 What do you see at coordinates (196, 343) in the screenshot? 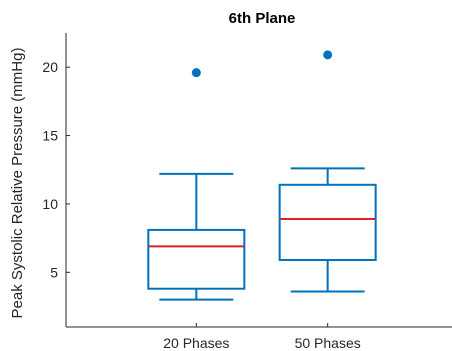
I see `x-tick-label: 20 Phases` at bounding box center [196, 343].